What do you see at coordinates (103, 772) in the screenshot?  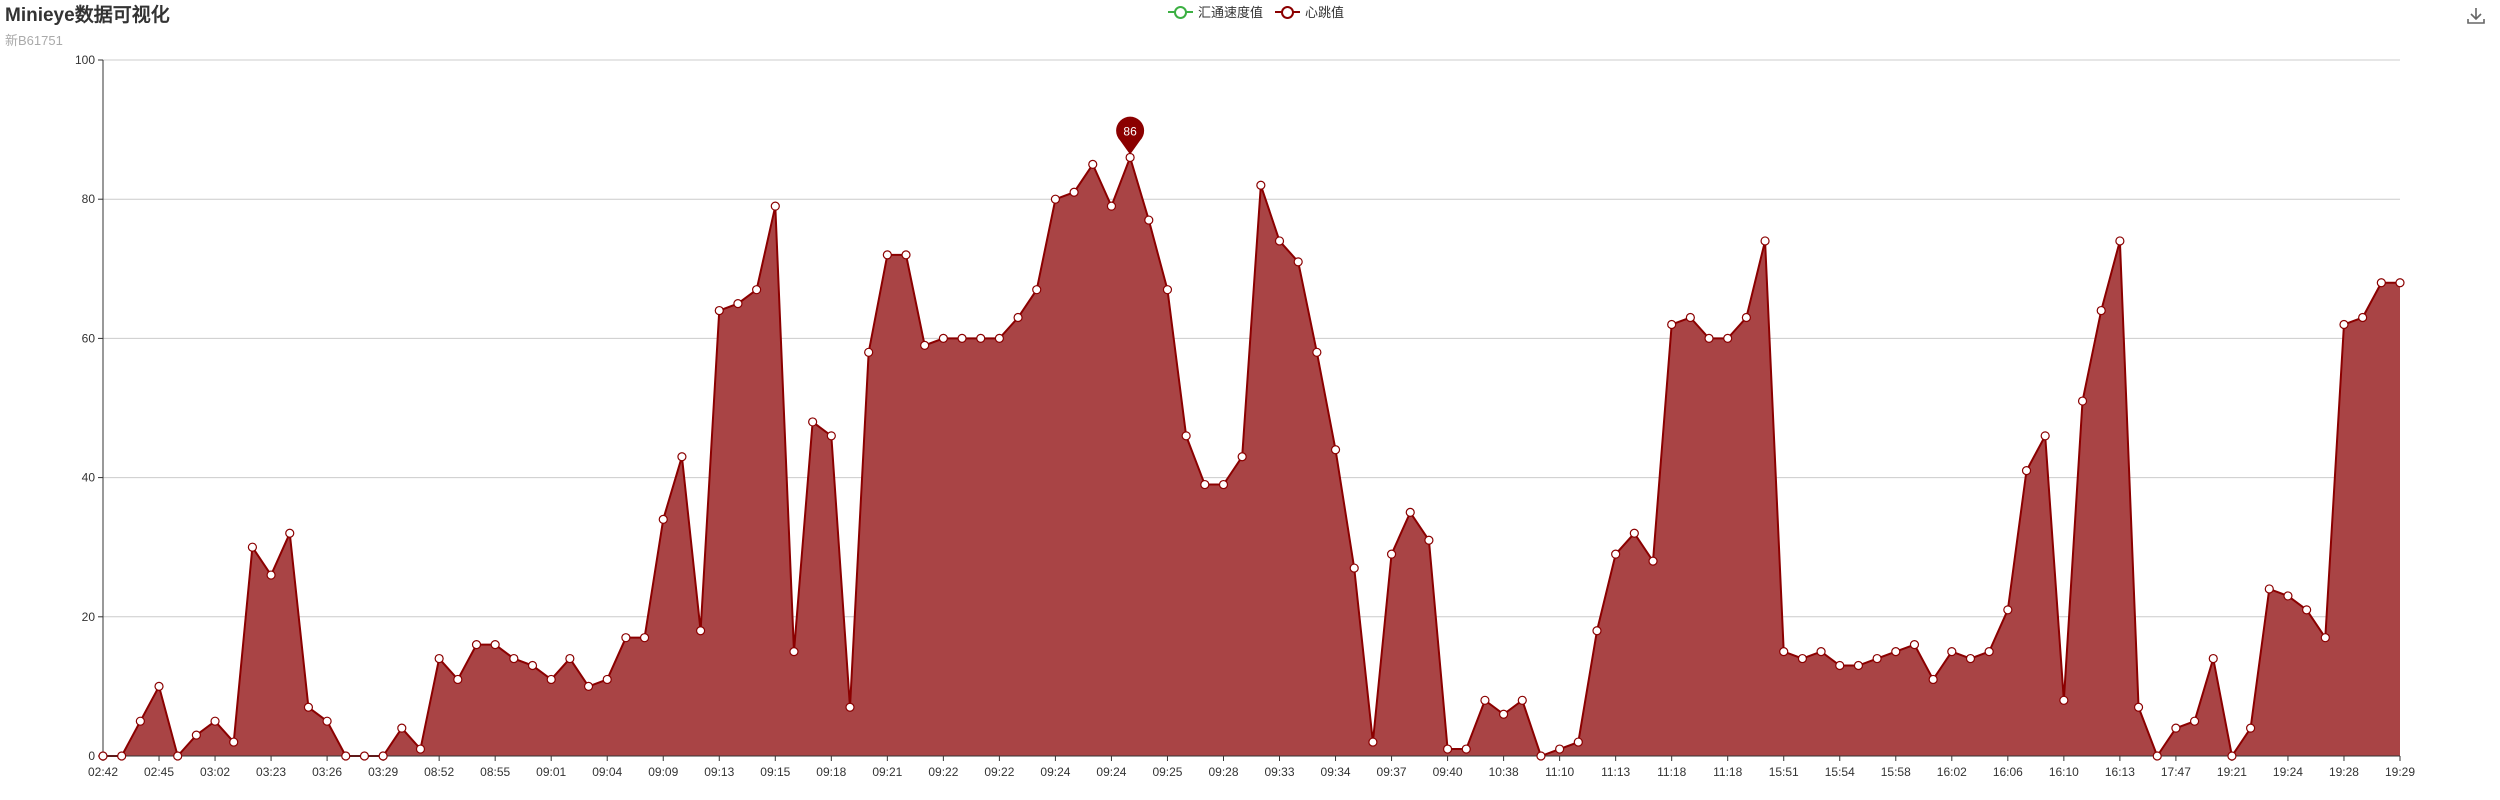 I see `x-tick-label: 02:42` at bounding box center [103, 772].